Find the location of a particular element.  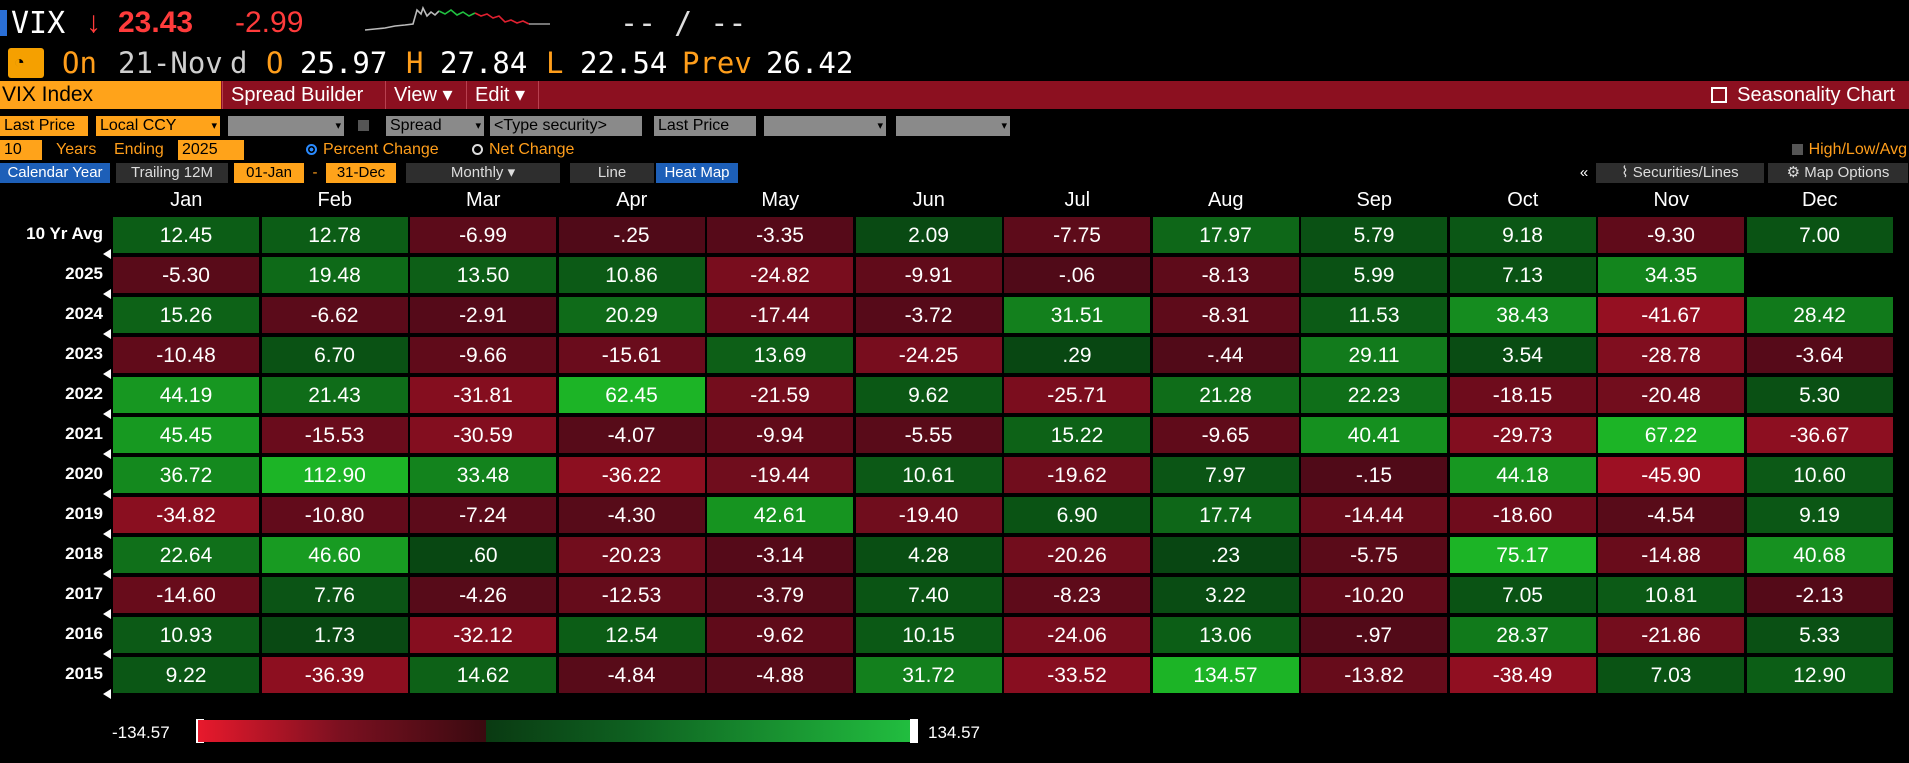

heatmap-cell: 38.43 is located at coordinates (1522, 315).